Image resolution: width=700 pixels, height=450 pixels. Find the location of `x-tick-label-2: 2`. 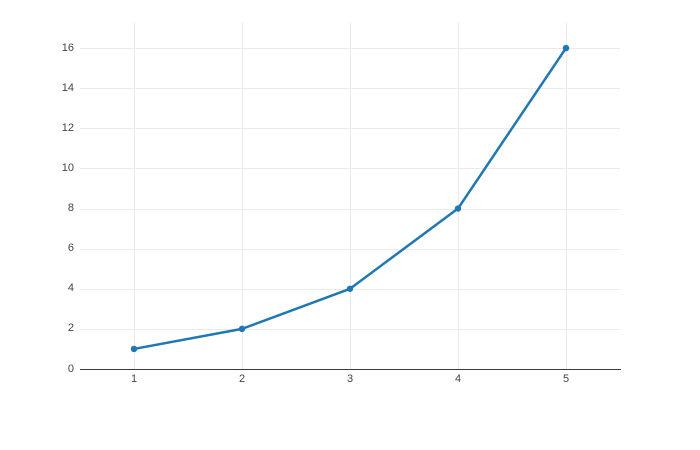

x-tick-label-2: 2 is located at coordinates (242, 379).